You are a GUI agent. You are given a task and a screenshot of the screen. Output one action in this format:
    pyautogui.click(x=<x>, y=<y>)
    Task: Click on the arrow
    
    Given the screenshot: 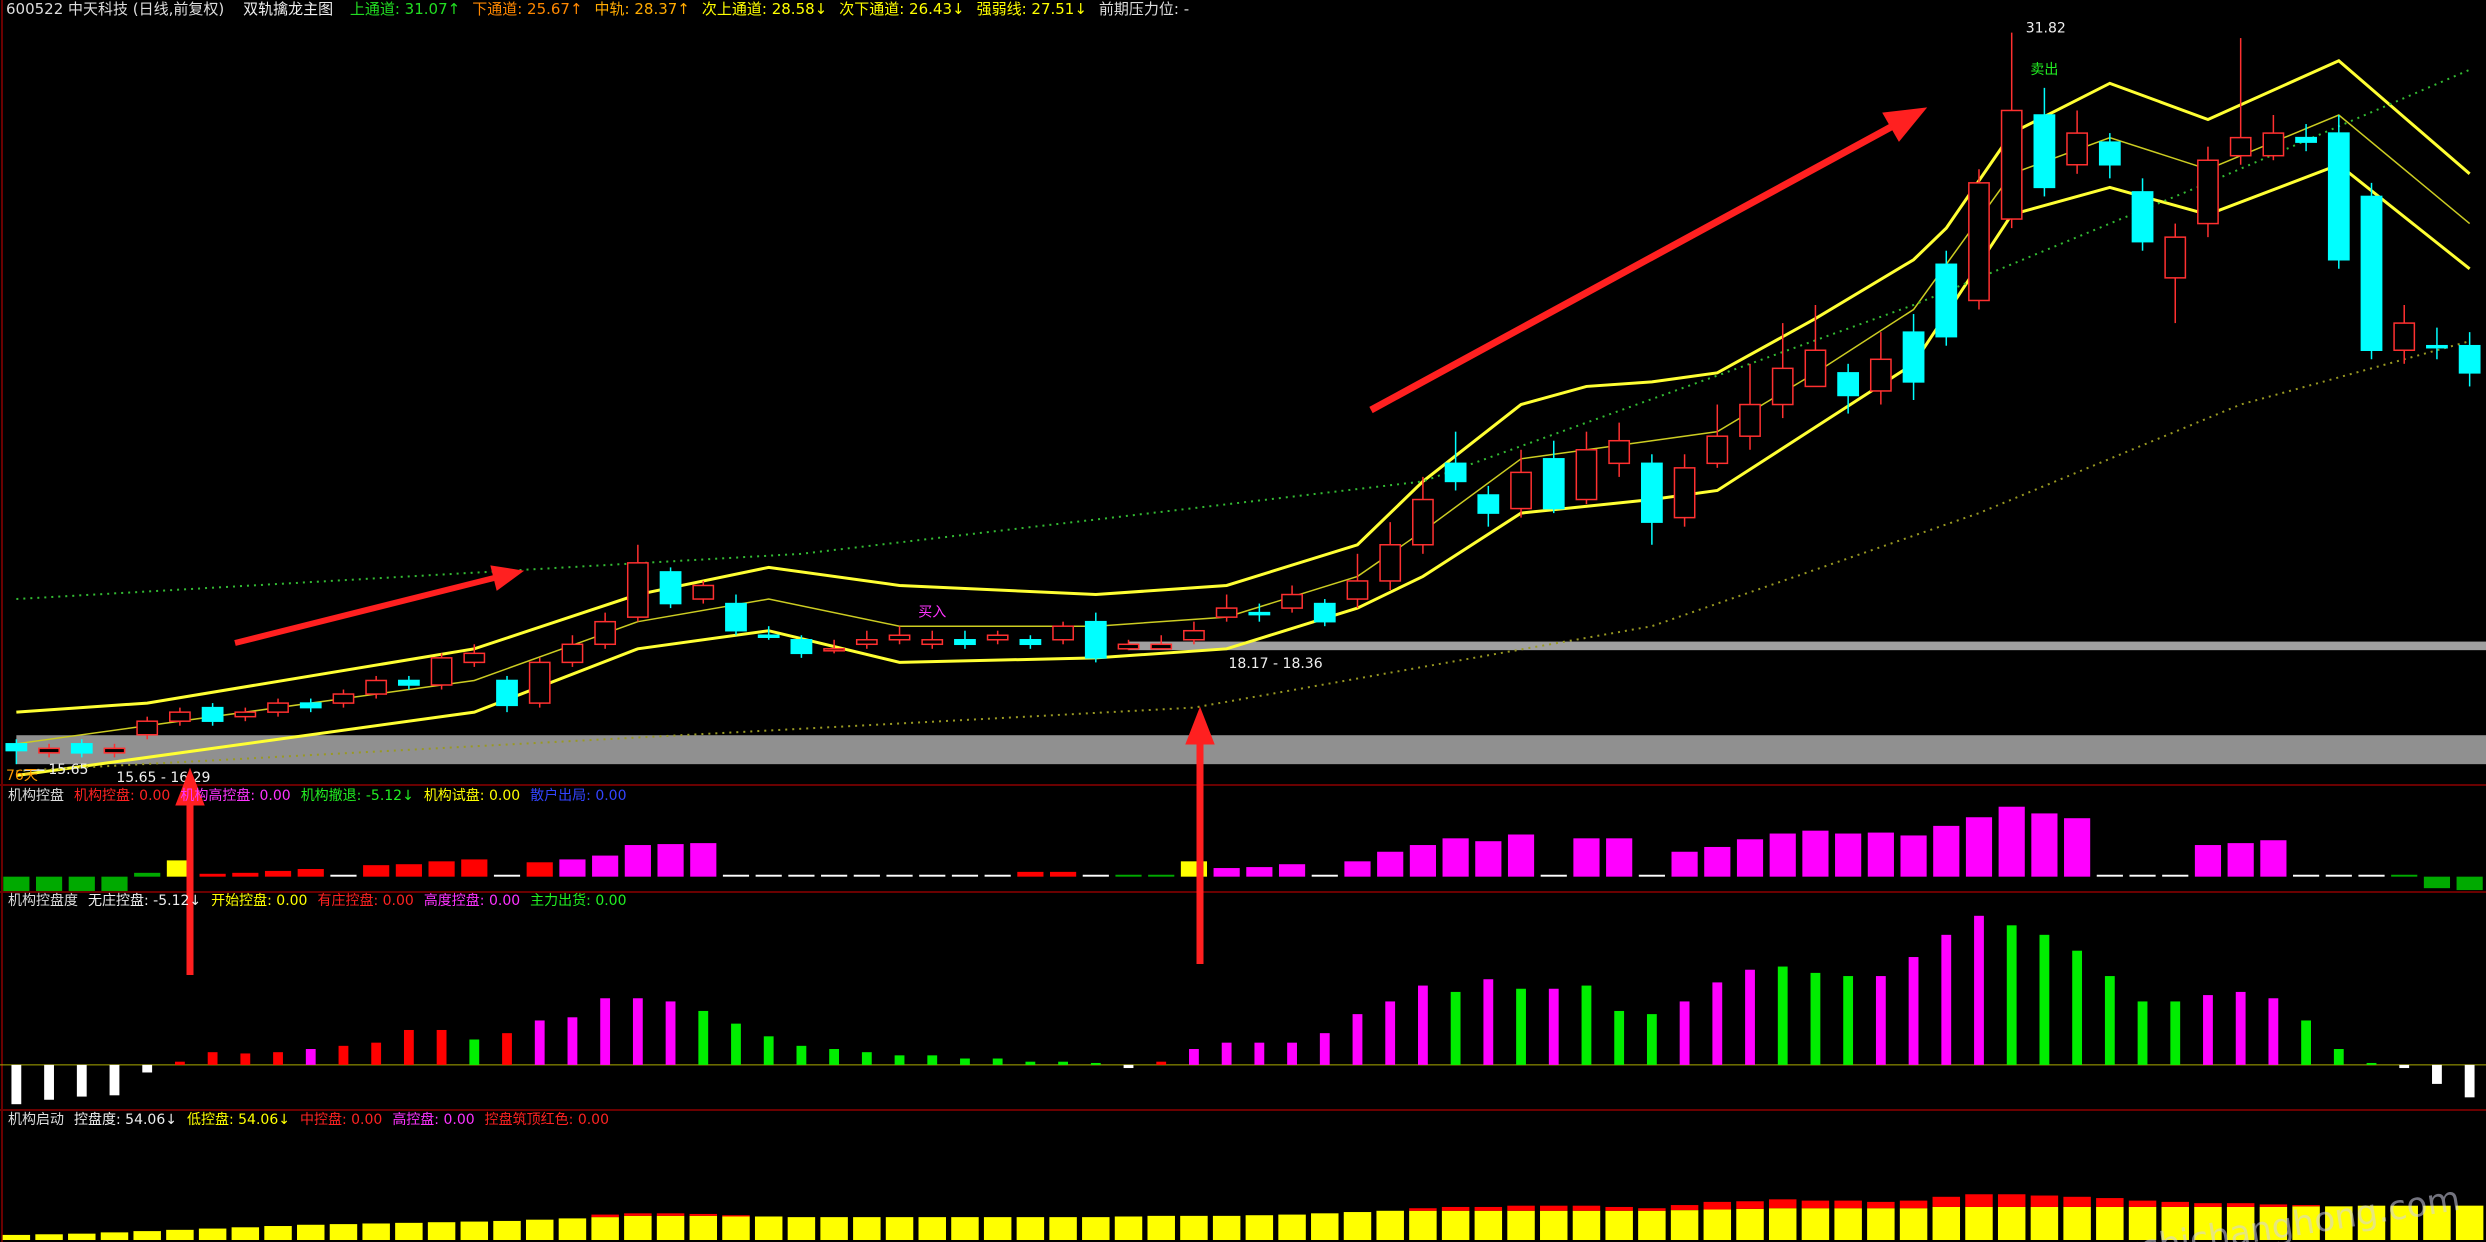 What is the action you would take?
    pyautogui.click(x=364, y=610)
    